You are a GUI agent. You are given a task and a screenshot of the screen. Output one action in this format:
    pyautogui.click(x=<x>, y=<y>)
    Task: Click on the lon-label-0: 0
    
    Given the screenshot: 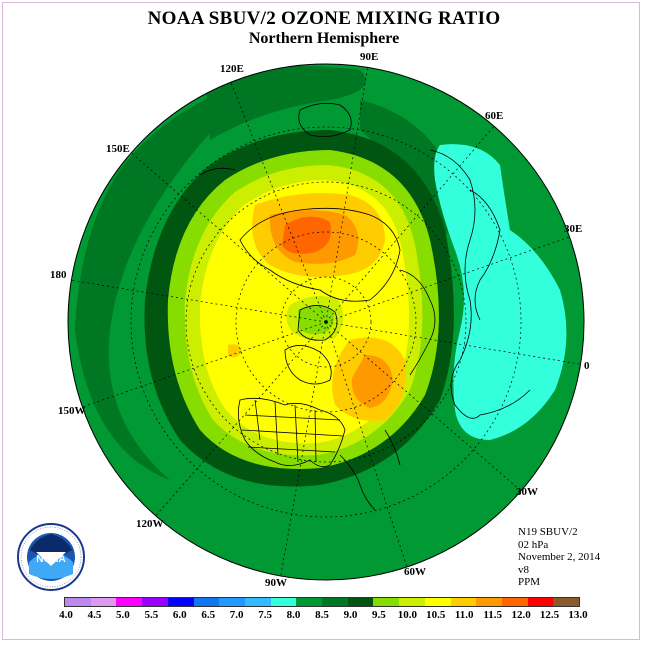 What is the action you would take?
    pyautogui.click(x=587, y=366)
    